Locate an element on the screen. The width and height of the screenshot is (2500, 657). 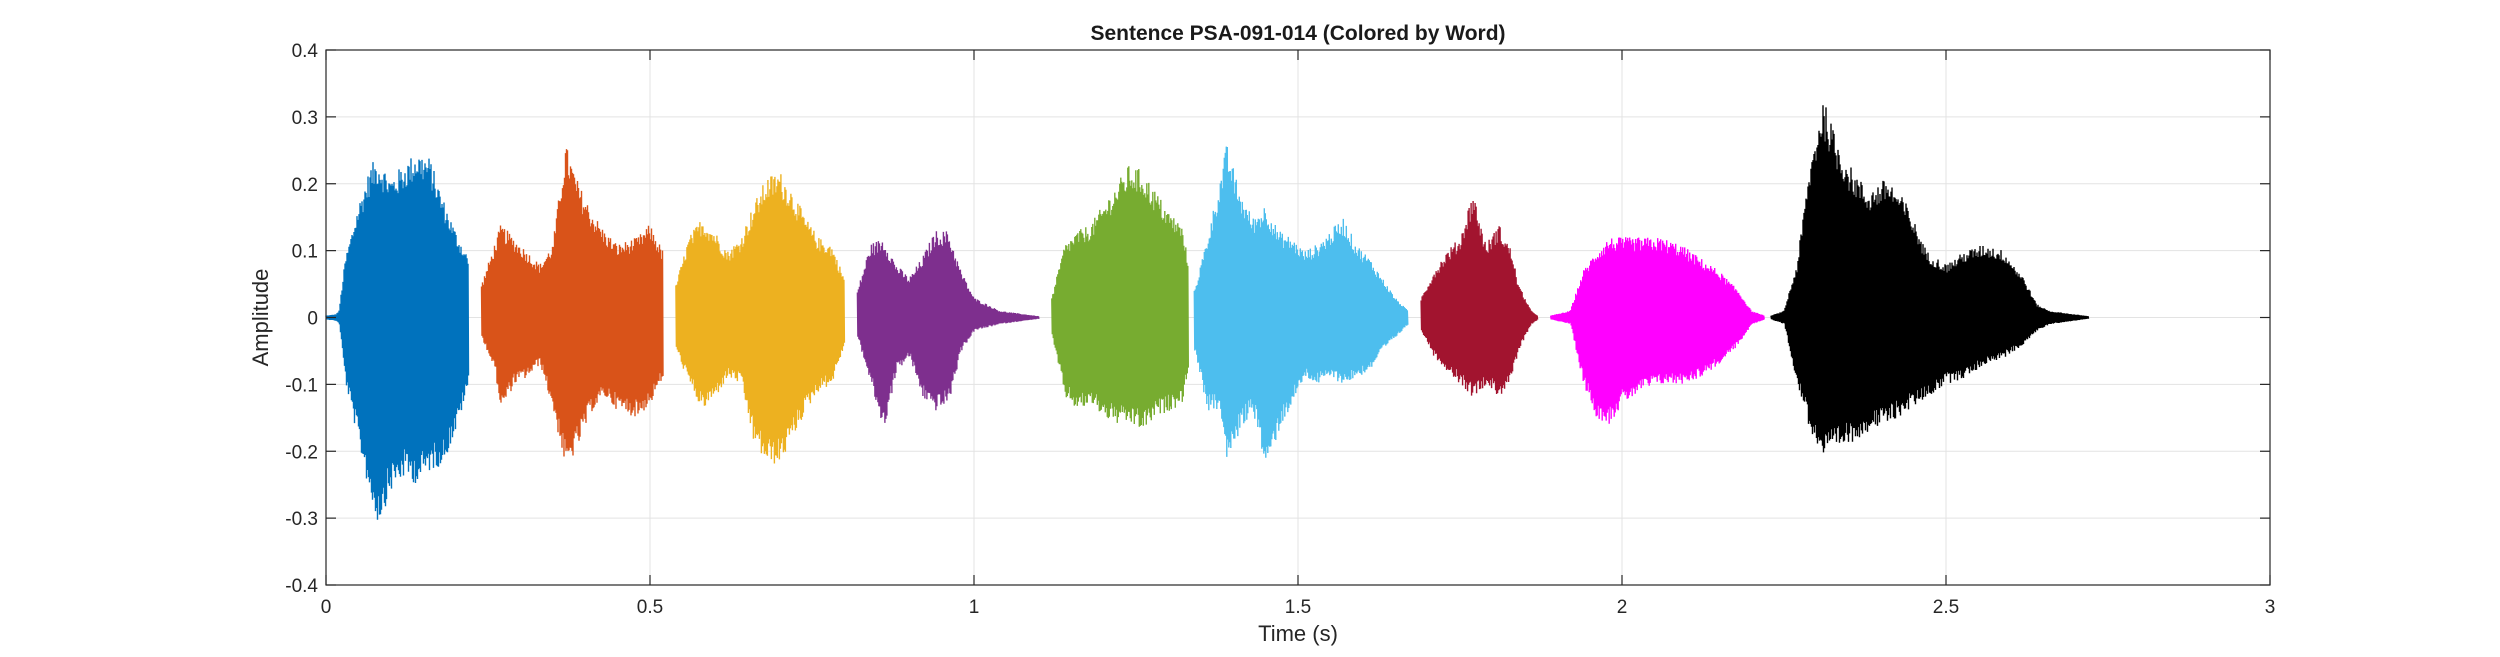
y-tick-label: -0.1 is located at coordinates (301, 385).